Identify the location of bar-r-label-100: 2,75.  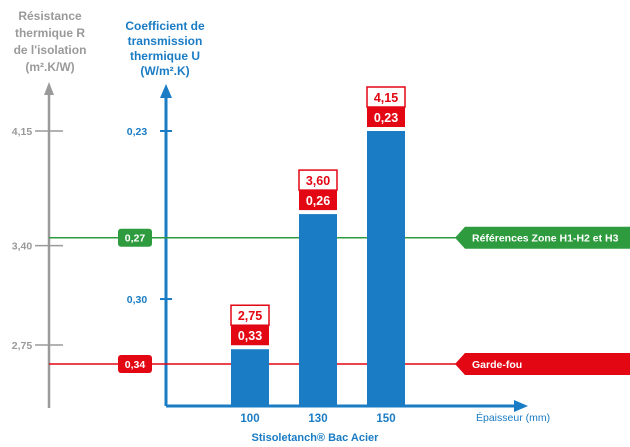
(250, 316).